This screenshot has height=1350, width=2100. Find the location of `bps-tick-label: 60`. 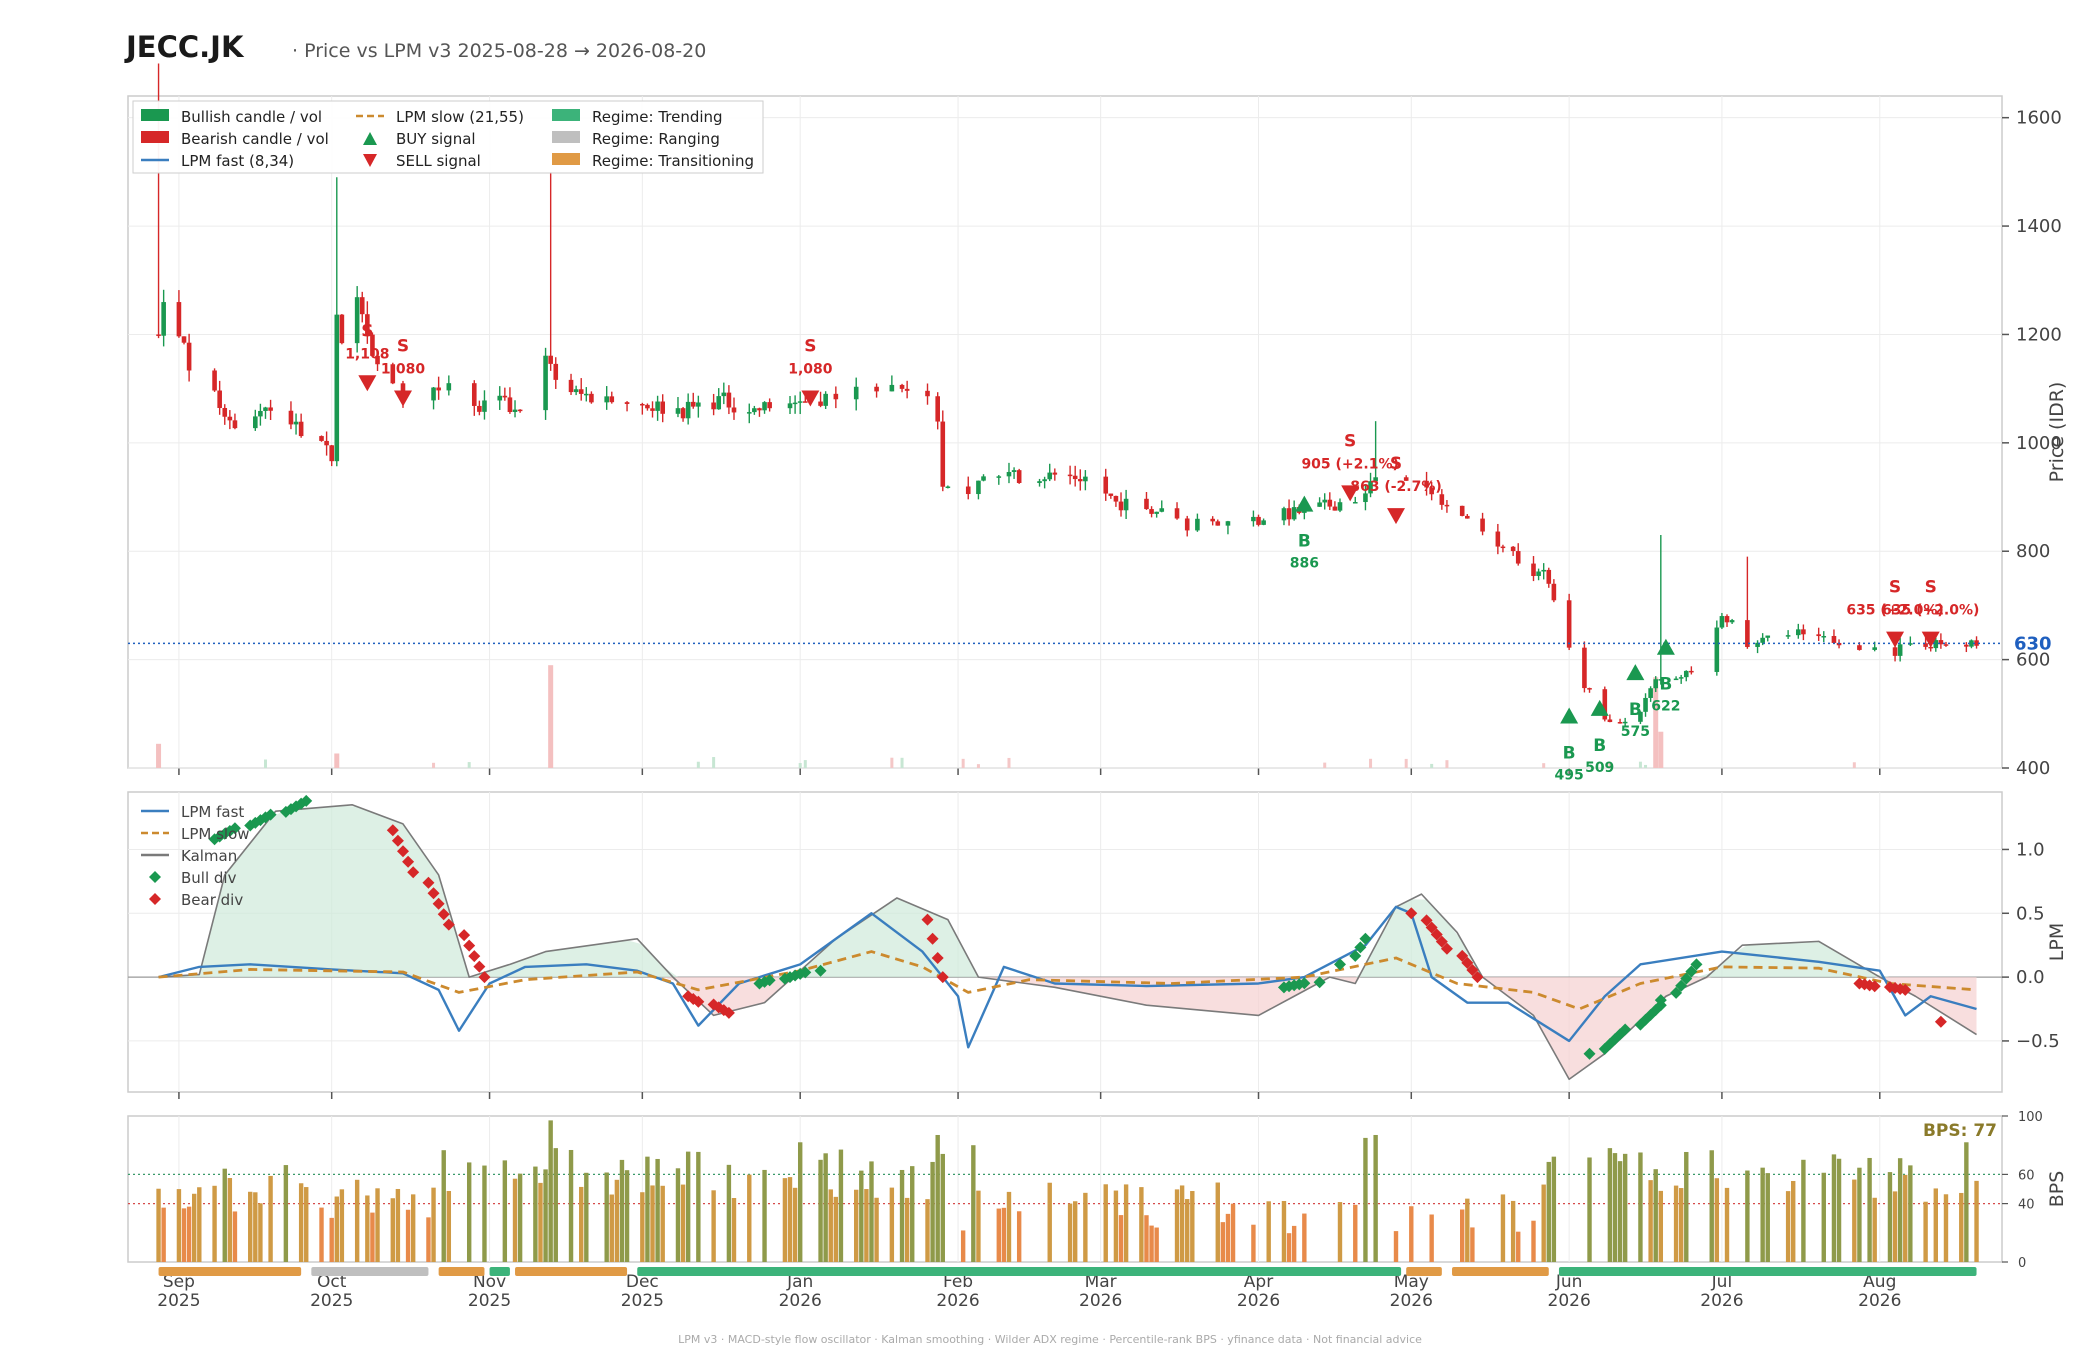

bps-tick-label: 60 is located at coordinates (2026, 1175).